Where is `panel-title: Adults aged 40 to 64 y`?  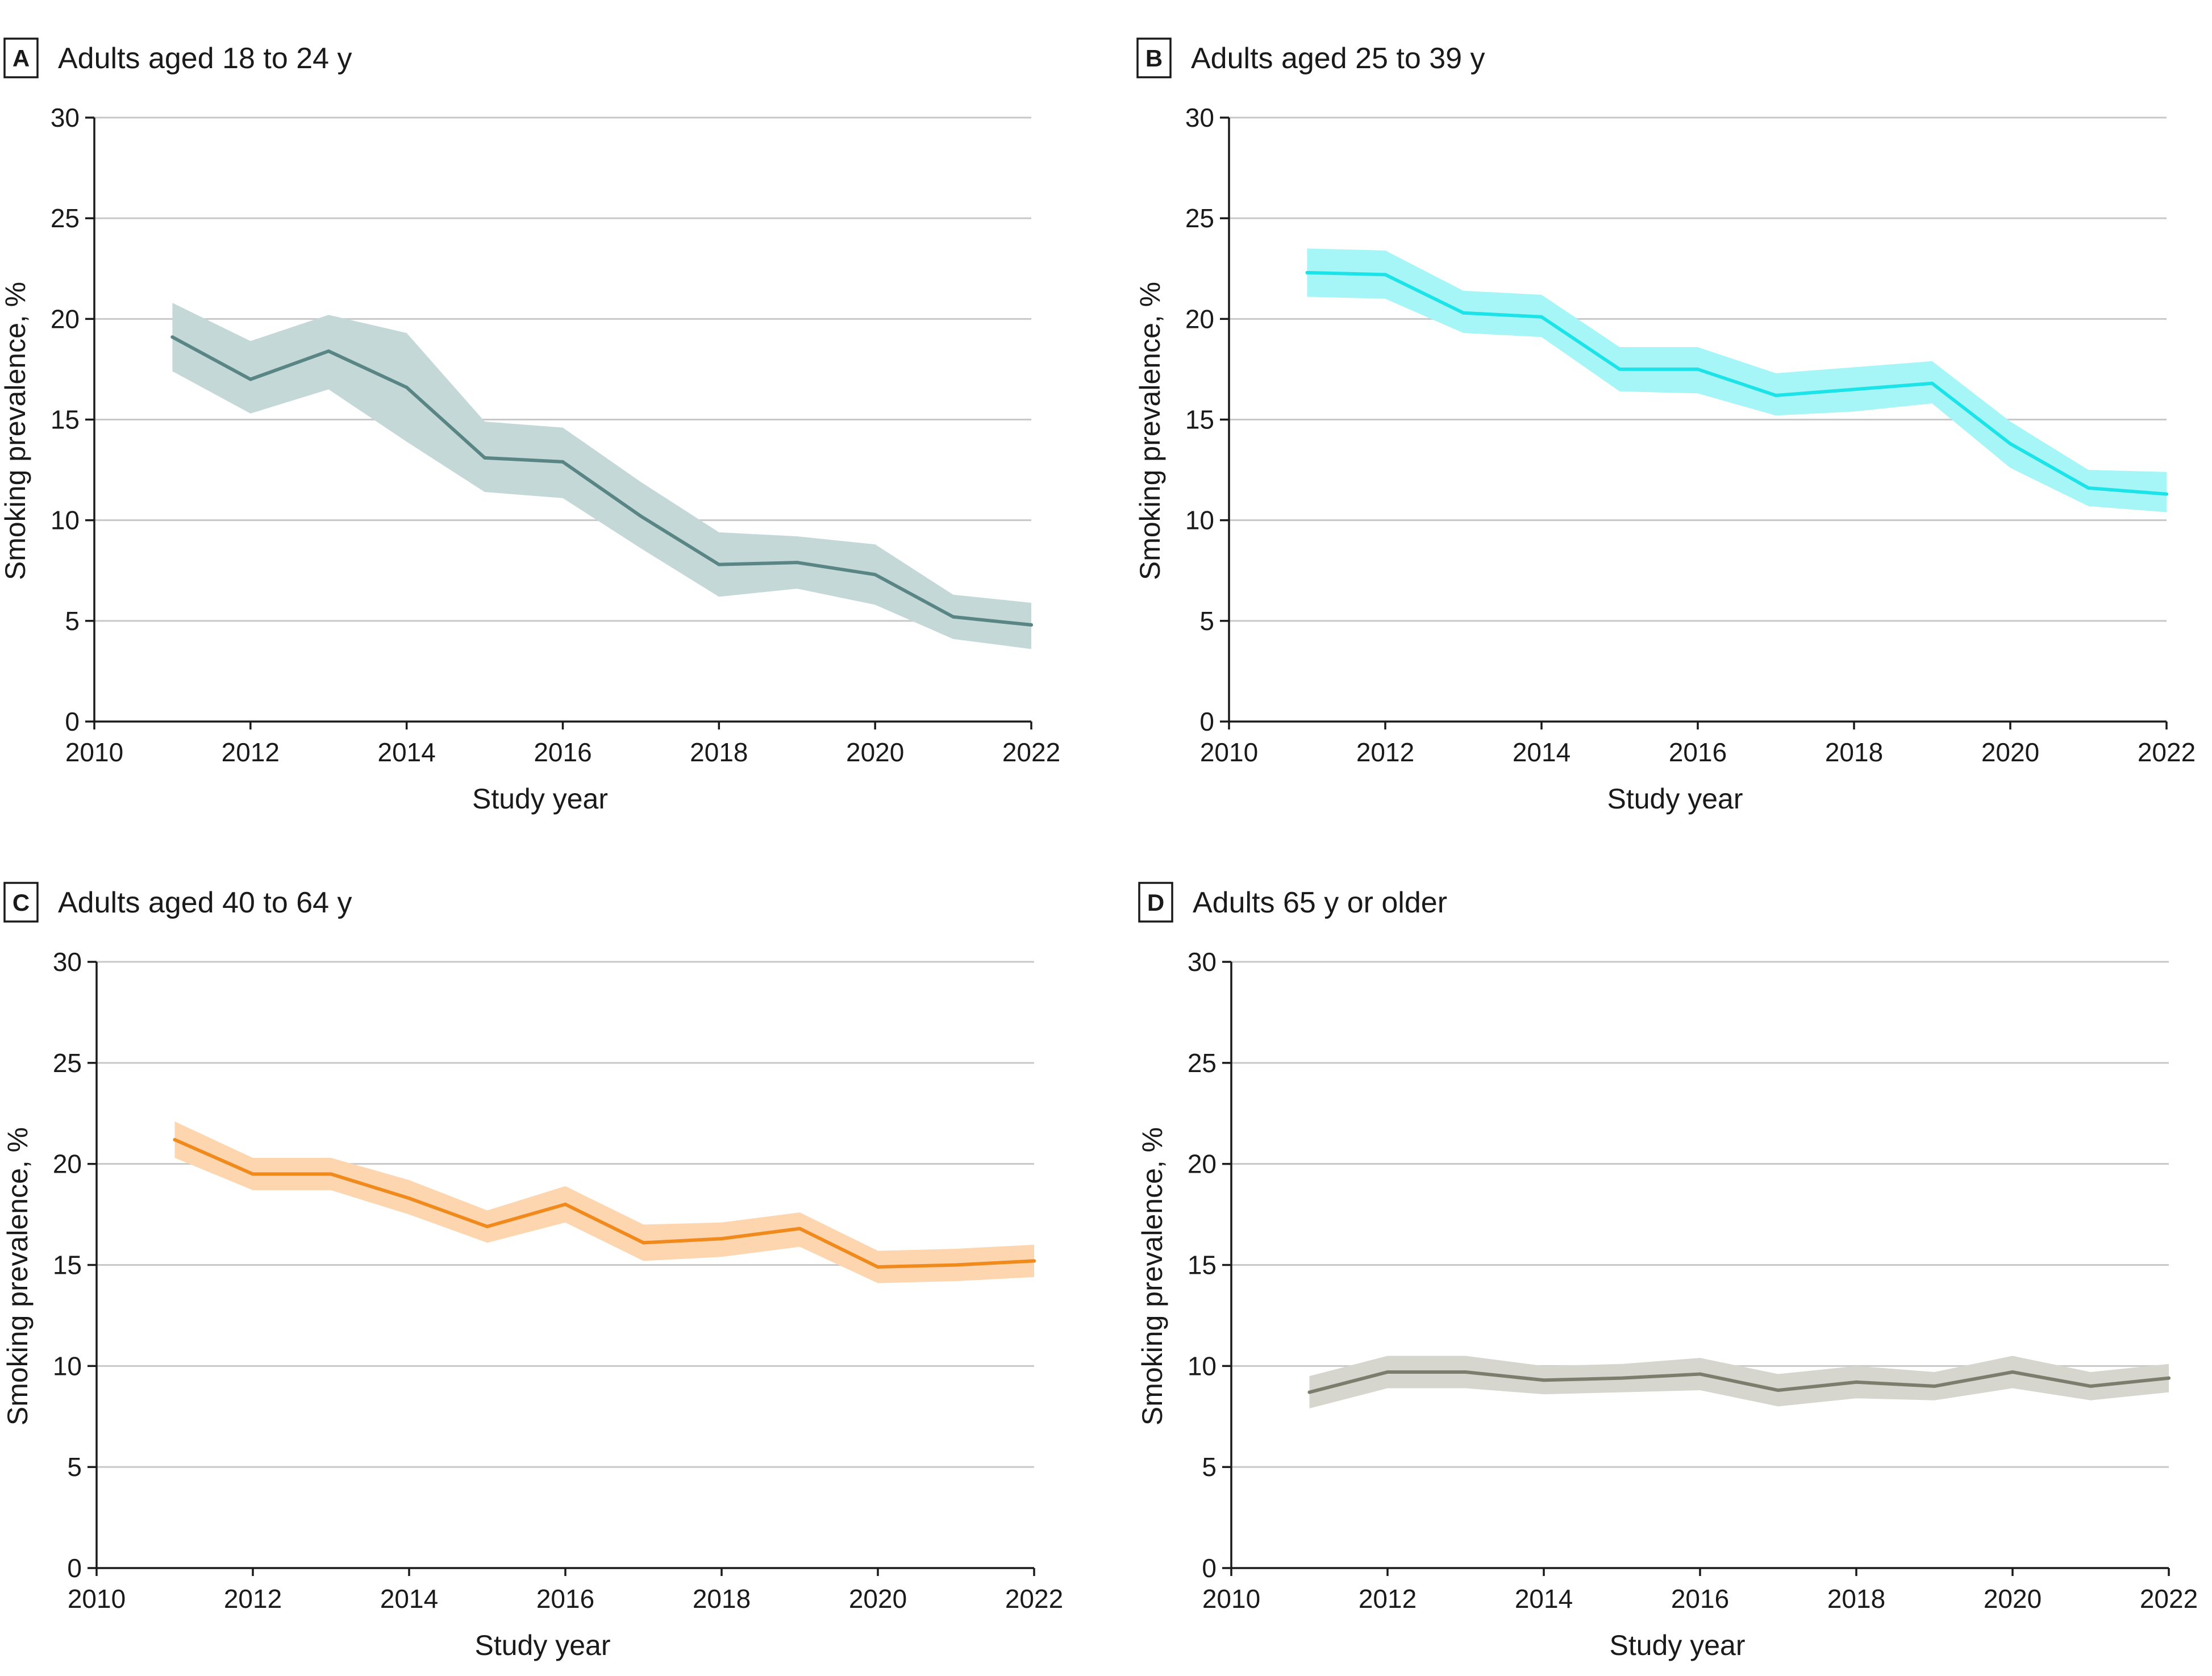
panel-title: Adults aged 40 to 64 y is located at coordinates (205, 902).